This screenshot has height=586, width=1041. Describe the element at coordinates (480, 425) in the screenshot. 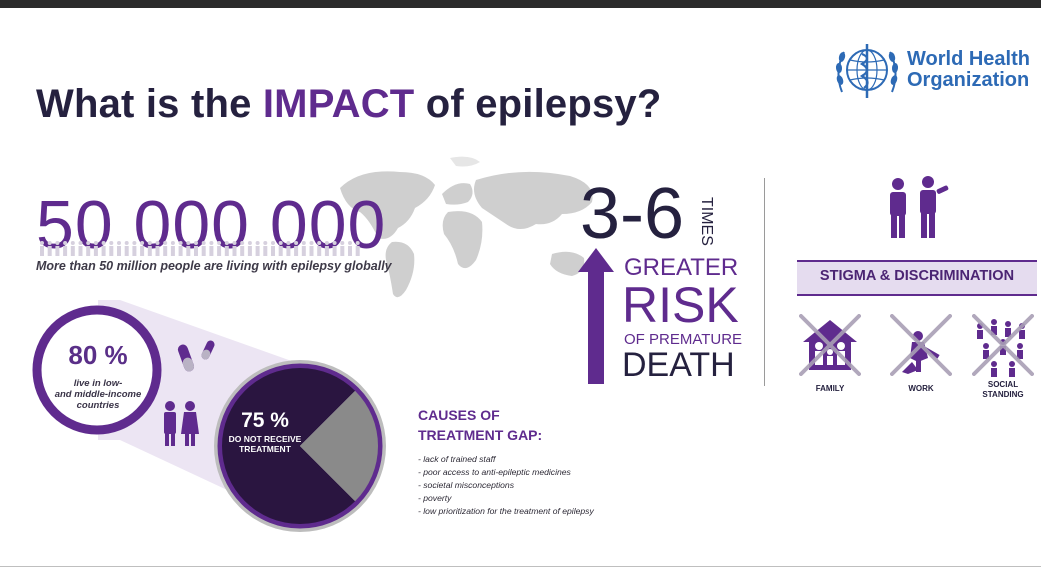

I see `causes-heading: CAUSES OF TREATMENT GAP:` at that location.